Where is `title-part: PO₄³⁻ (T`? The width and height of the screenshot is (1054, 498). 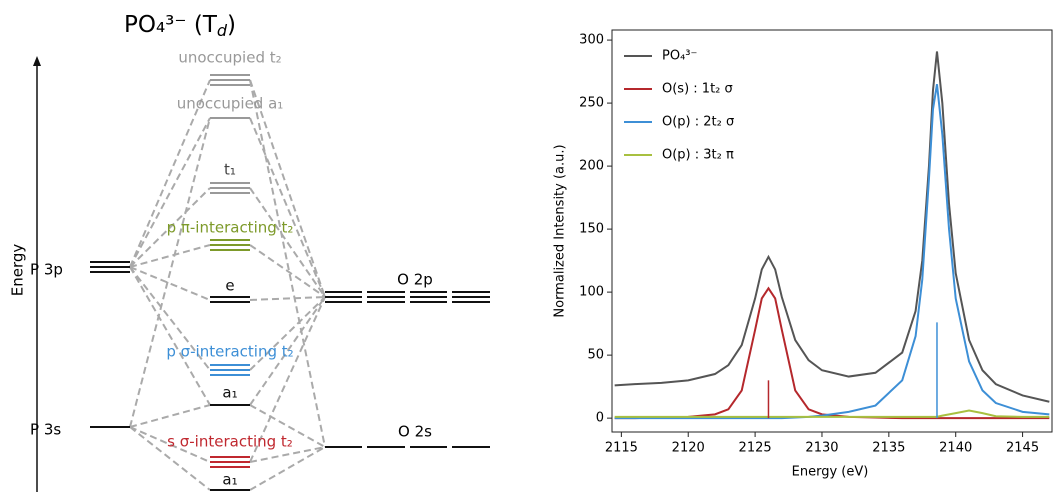
title-part: PO₄³⁻ (T is located at coordinates (171, 25).